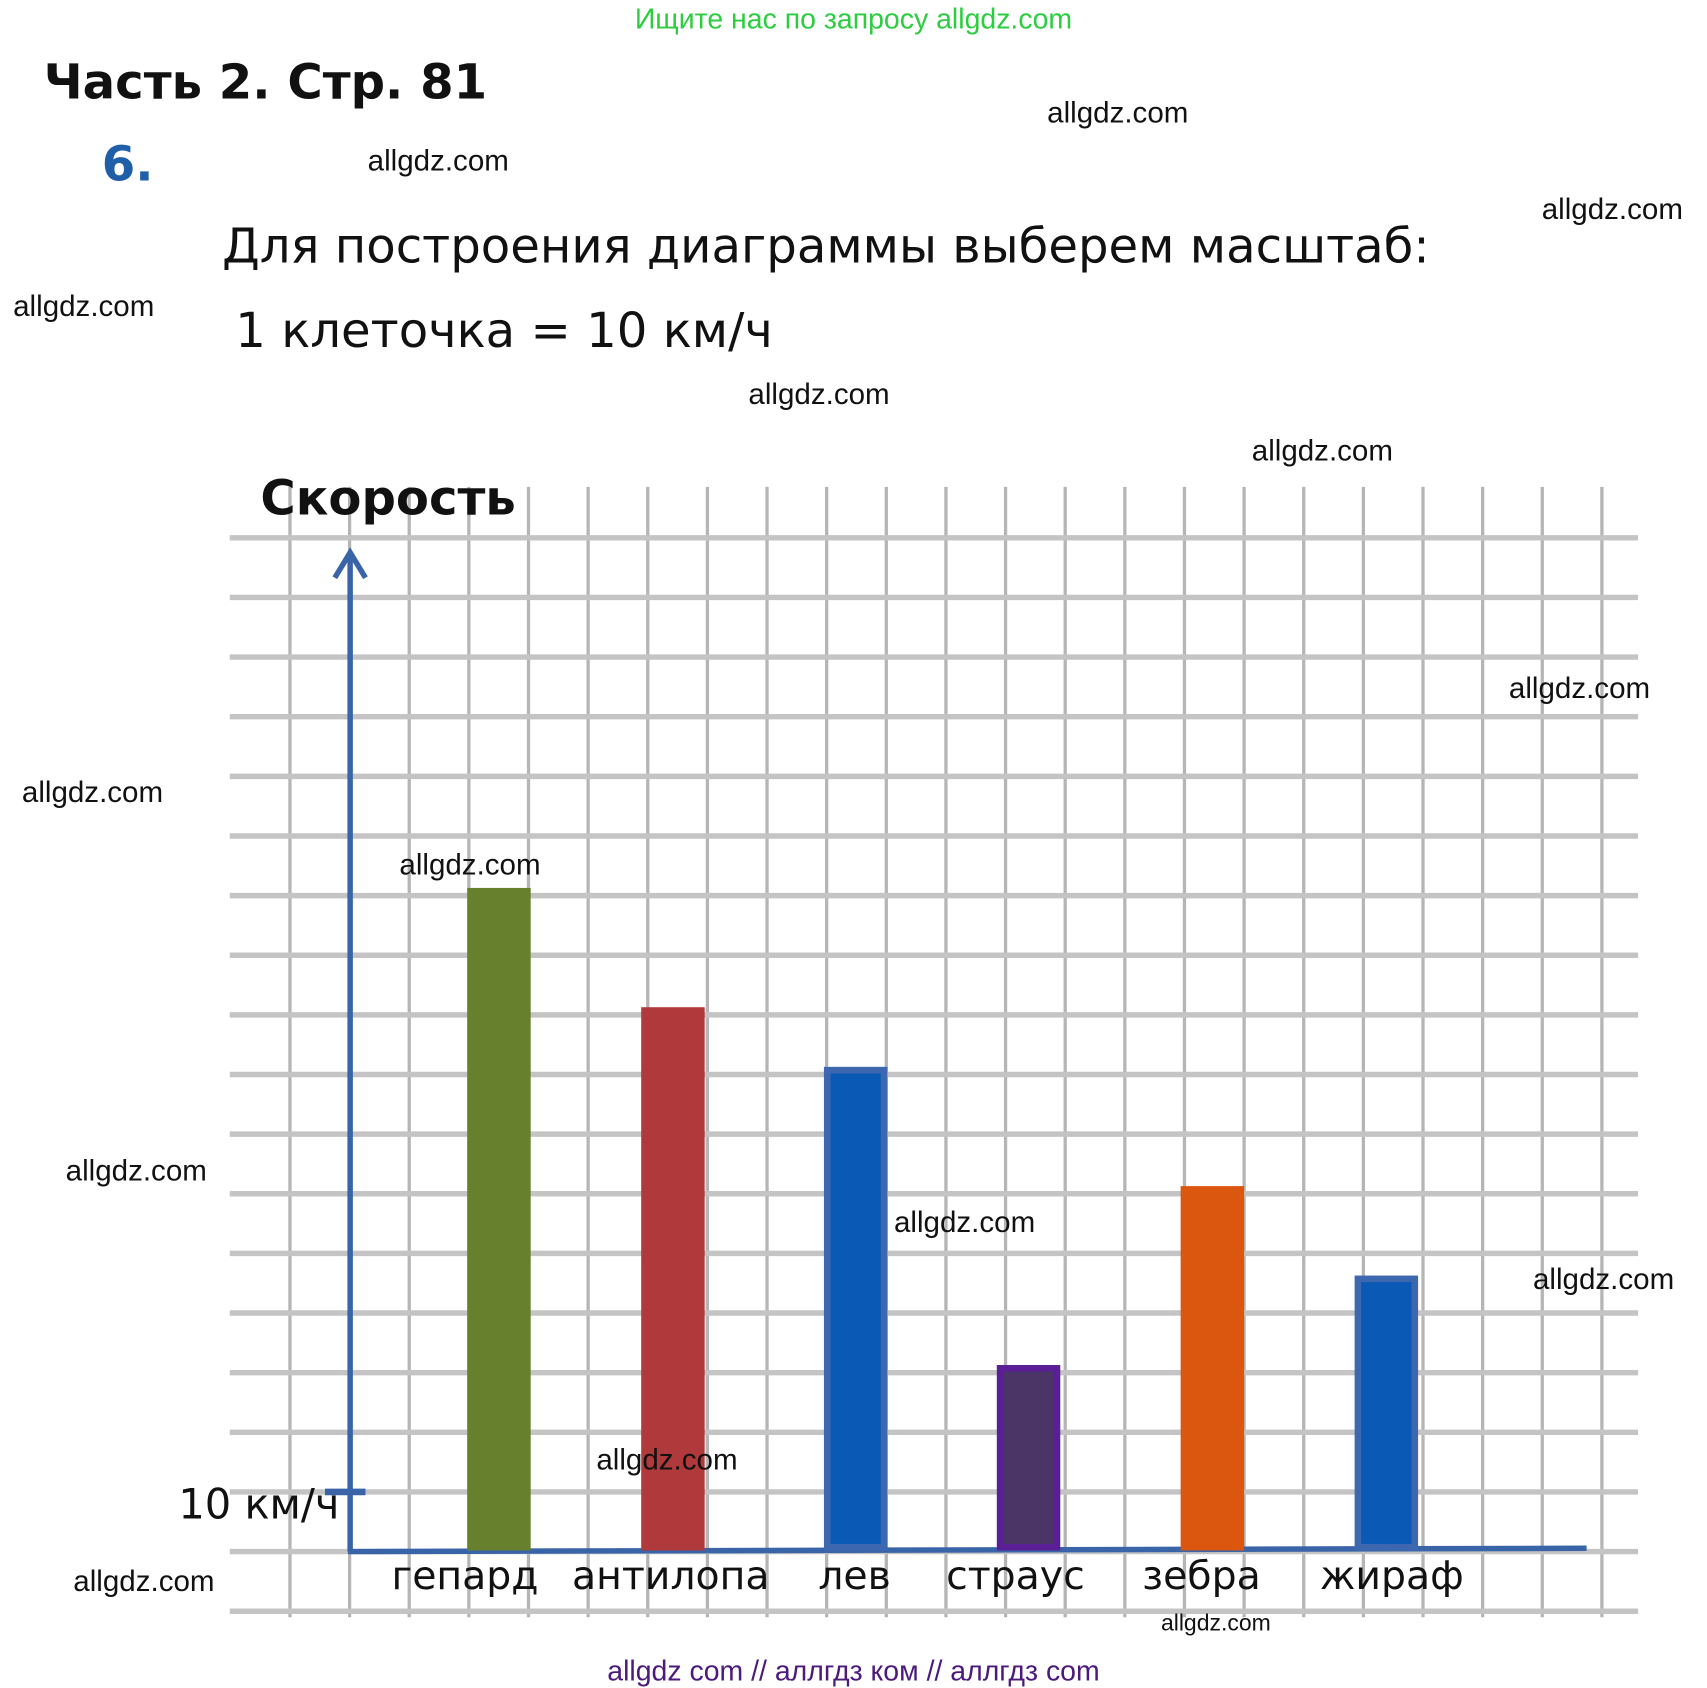  Describe the element at coordinates (1386, 1413) in the screenshot. I see `bar-жираф` at that location.